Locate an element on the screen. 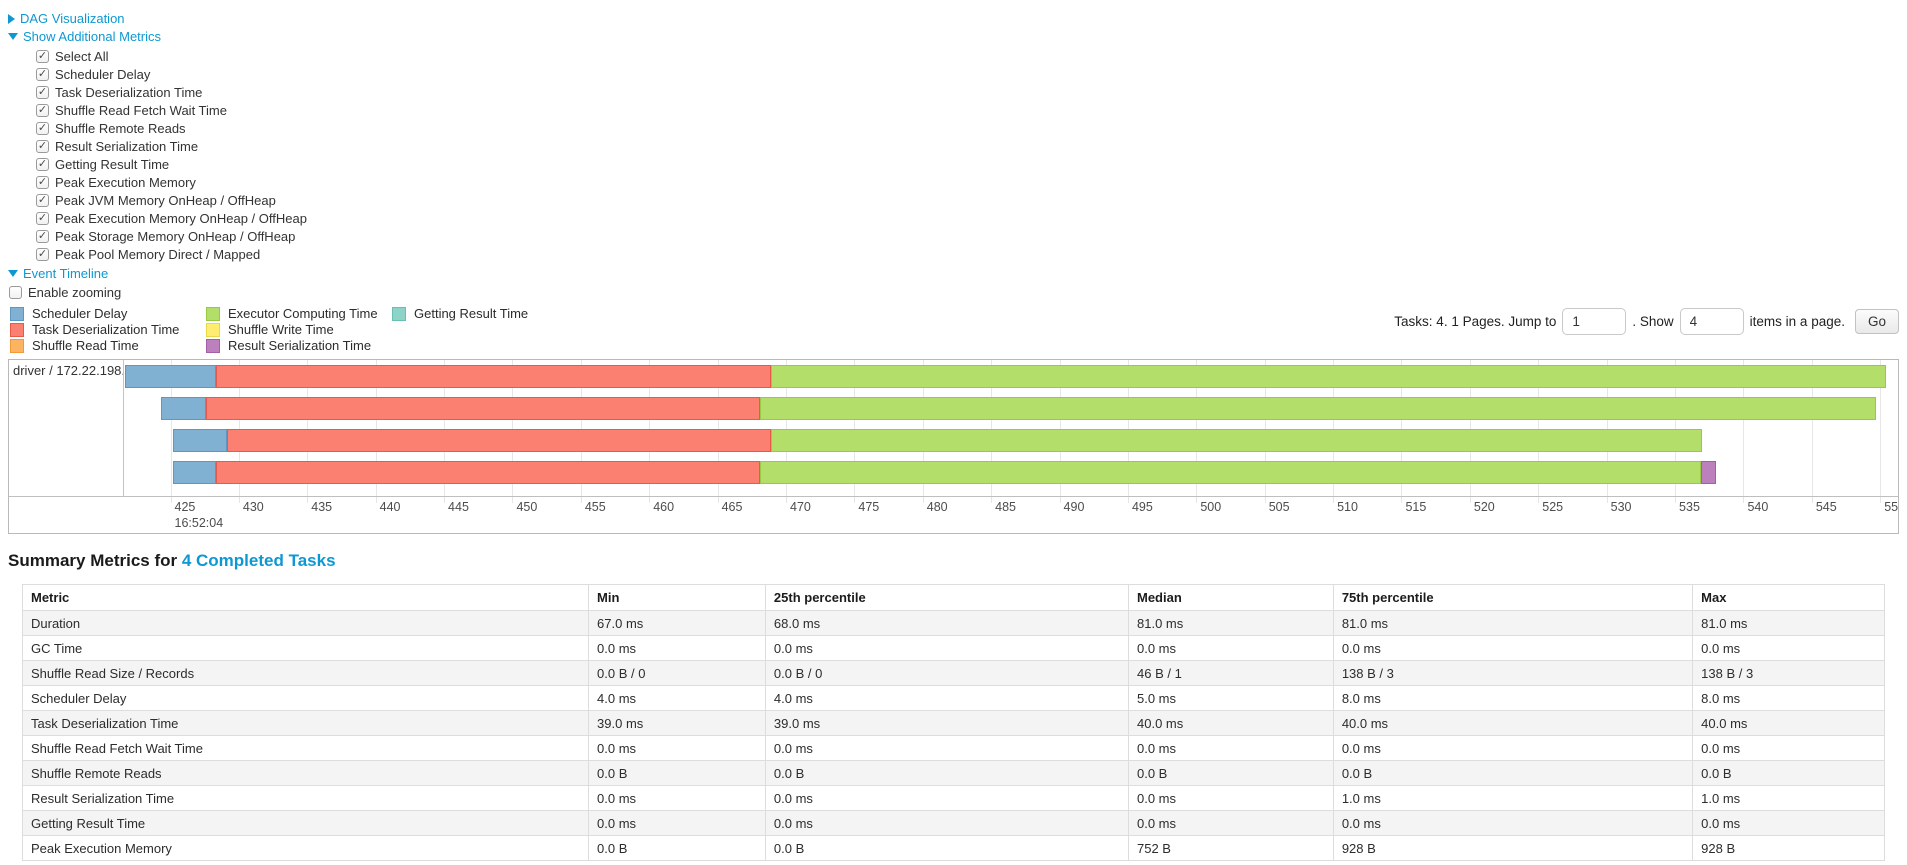 The height and width of the screenshot is (865, 1907). metric-checkbox-item: ✓ Shuffle Remote Reads is located at coordinates (967, 128).